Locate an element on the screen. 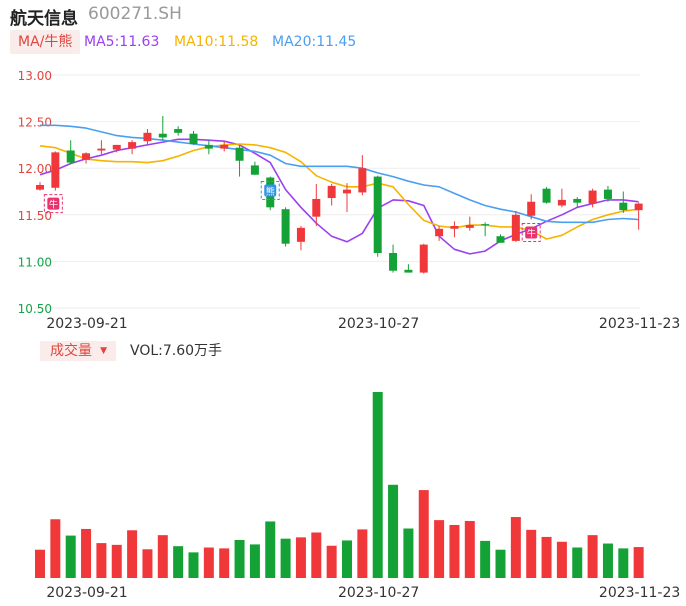 The image size is (686, 606). signal-marker-label: 熊 is located at coordinates (270, 192).